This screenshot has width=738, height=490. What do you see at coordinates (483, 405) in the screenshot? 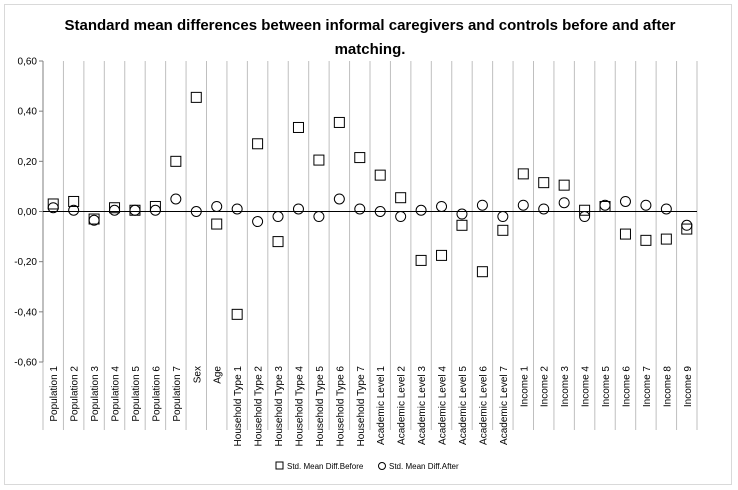
I see `x-tick-label: Academic Level 6` at bounding box center [483, 405].